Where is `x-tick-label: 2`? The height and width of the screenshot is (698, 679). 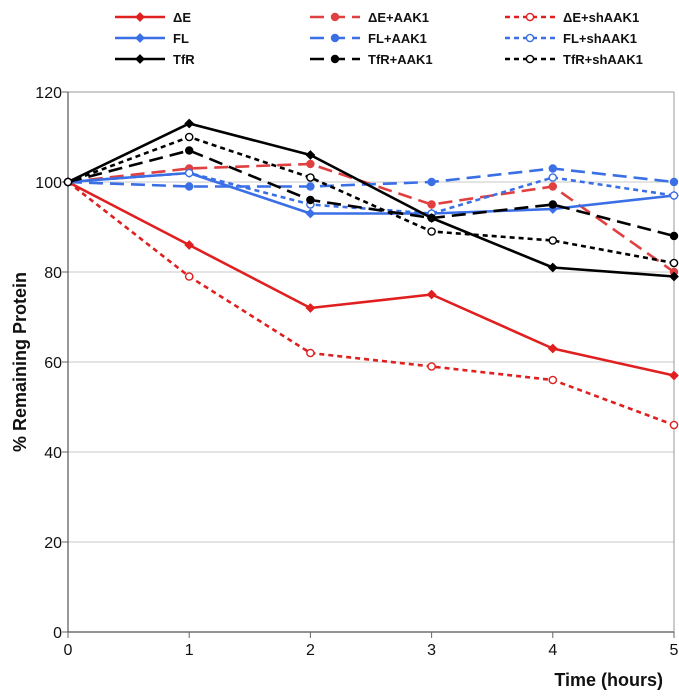 x-tick-label: 2 is located at coordinates (310, 650).